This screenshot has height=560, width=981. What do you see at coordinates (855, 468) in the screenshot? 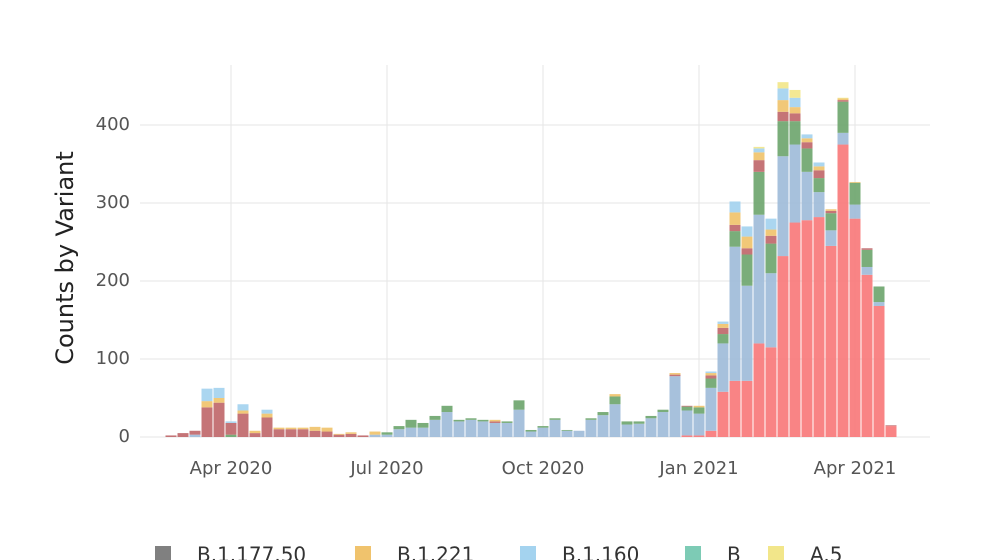
I see `x-tick-label: Apr 2021` at bounding box center [855, 468].